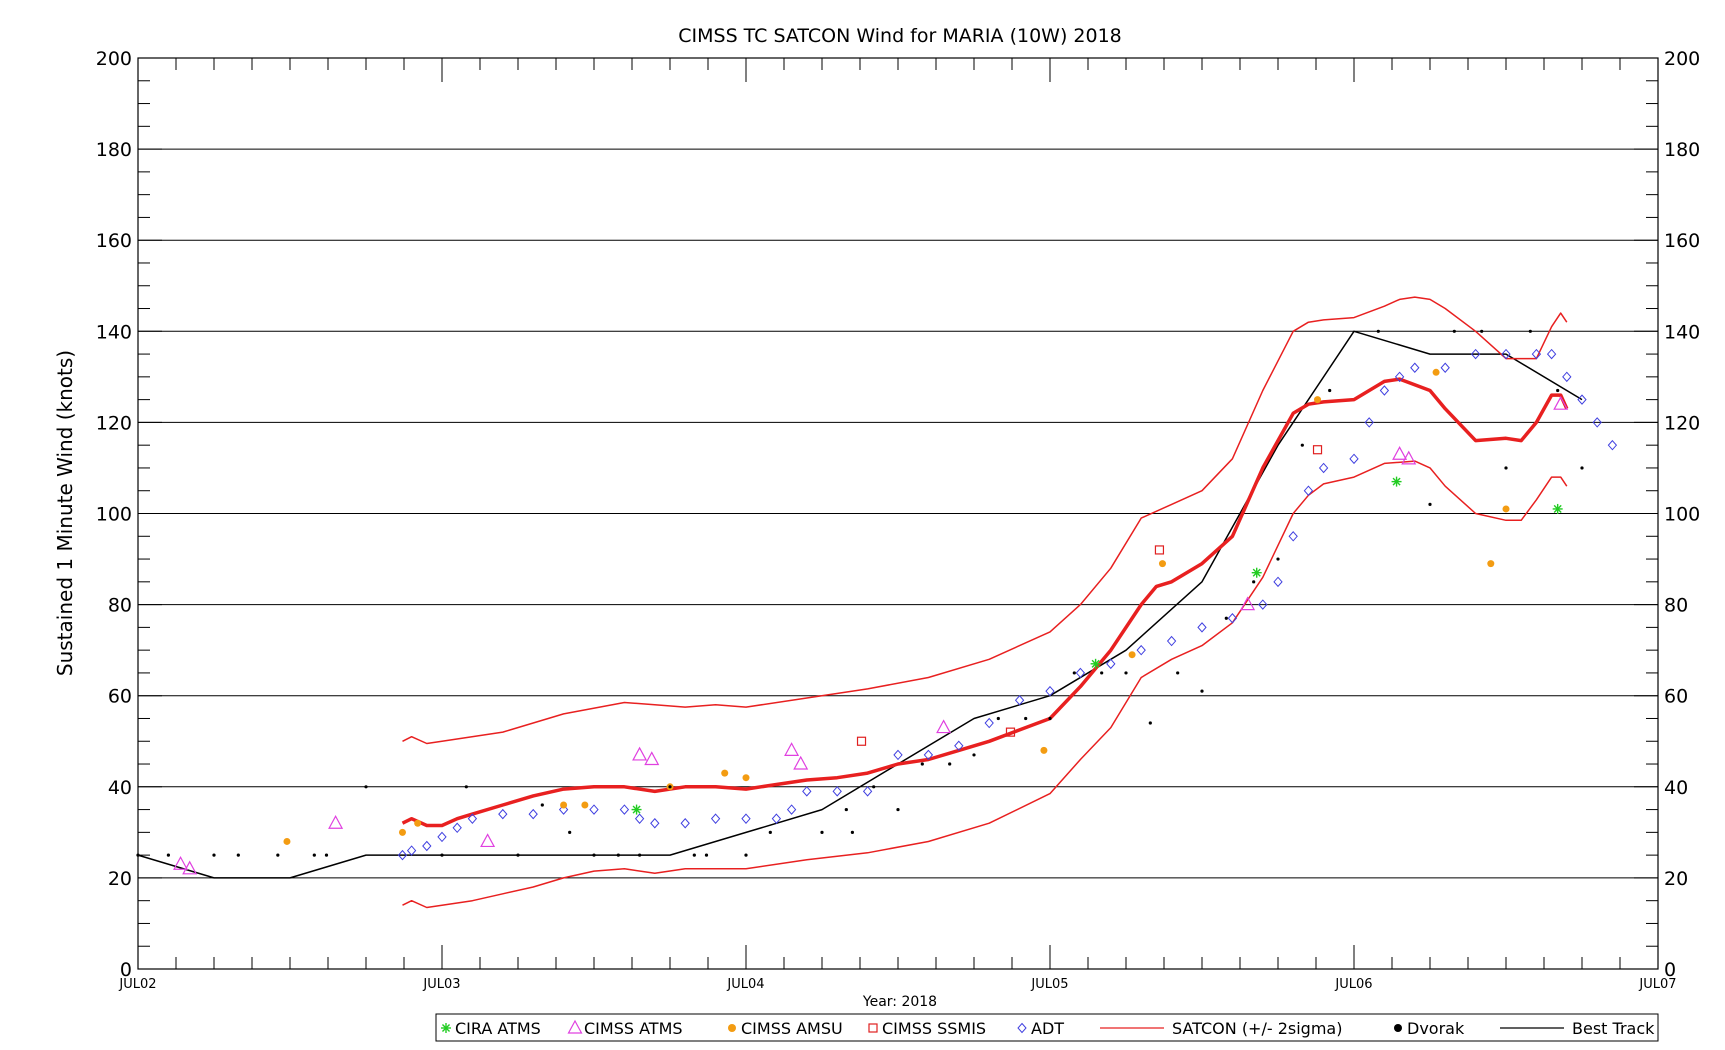 The image size is (1725, 1050). I want to click on y-tick-label-right: 20, so click(1676, 879).